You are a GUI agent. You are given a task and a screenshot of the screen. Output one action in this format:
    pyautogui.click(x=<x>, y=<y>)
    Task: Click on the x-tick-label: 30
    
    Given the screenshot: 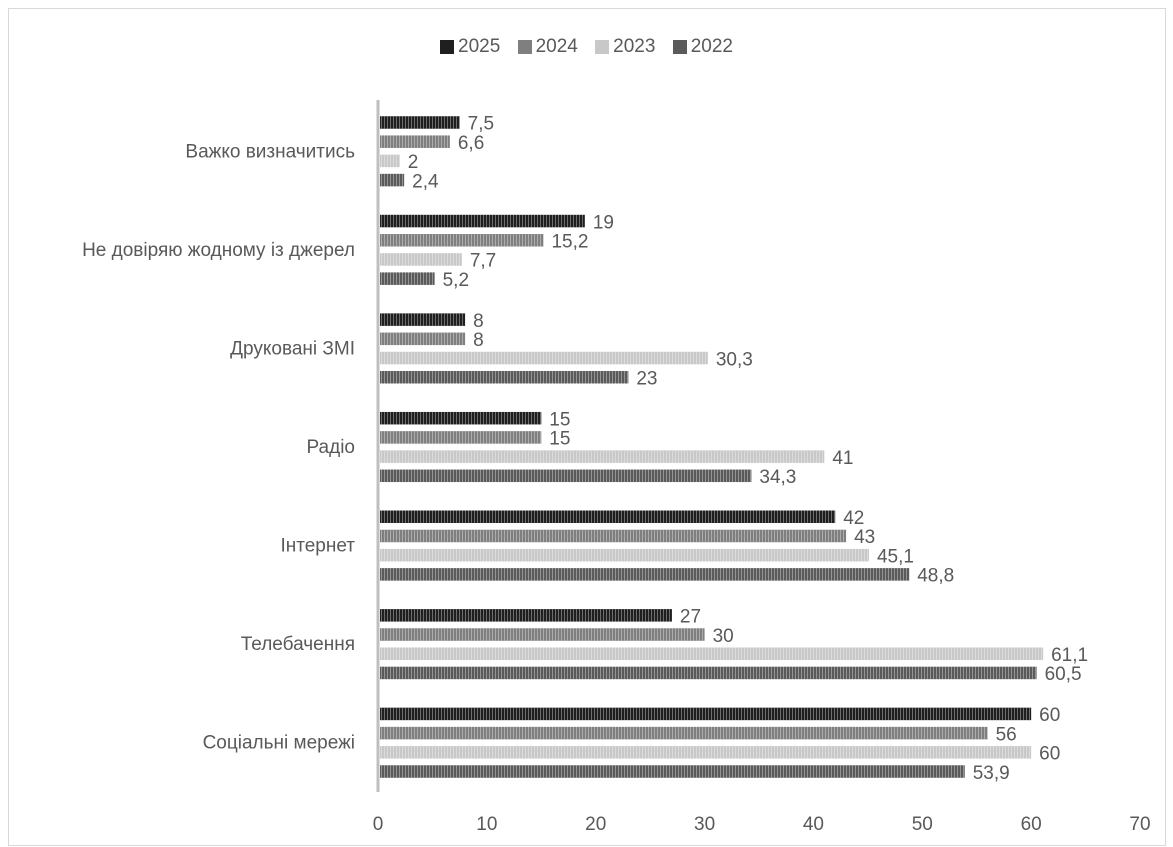 What is the action you would take?
    pyautogui.click(x=704, y=824)
    